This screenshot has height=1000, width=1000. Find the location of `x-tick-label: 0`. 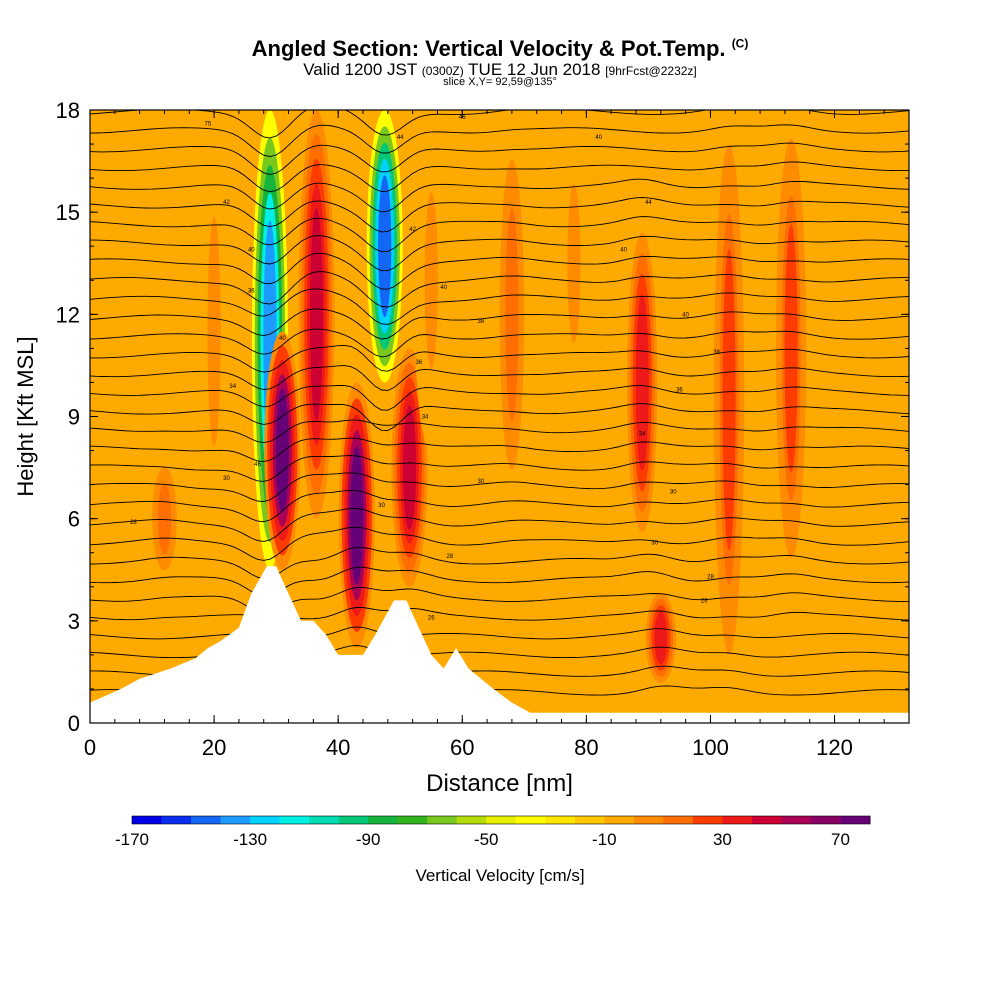

x-tick-label: 0 is located at coordinates (90, 747).